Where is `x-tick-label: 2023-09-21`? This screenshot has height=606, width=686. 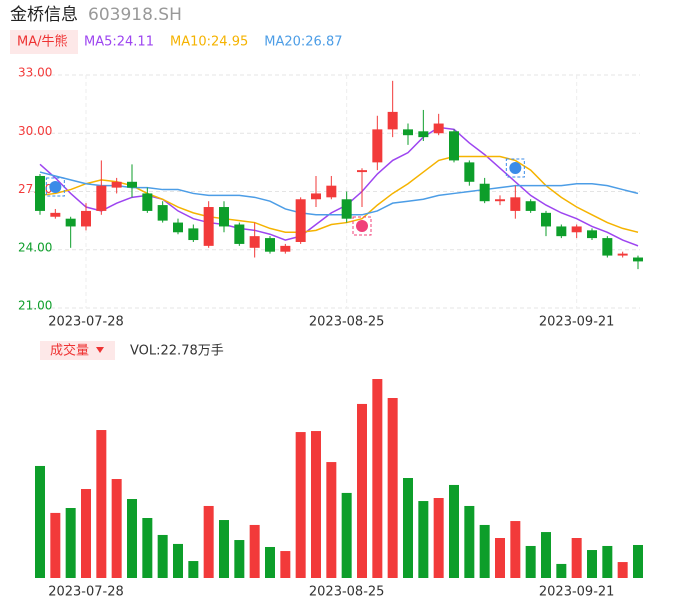
x-tick-label: 2023-09-21 is located at coordinates (577, 592).